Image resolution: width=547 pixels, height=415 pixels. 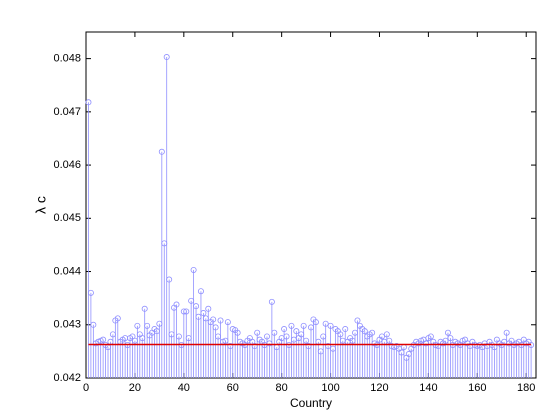 I want to click on y-tick-label: 0.045, so click(x=67, y=218).